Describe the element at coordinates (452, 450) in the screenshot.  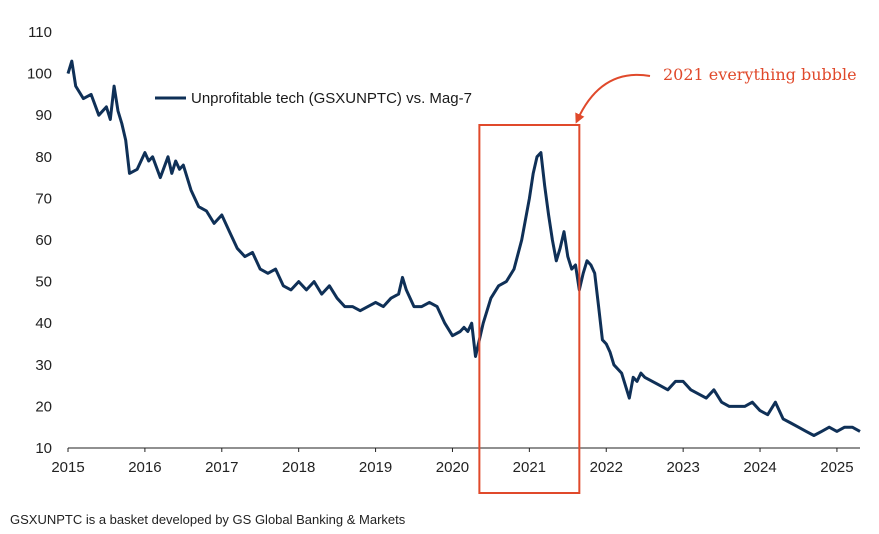
I see `x-axis-tick-marks` at that location.